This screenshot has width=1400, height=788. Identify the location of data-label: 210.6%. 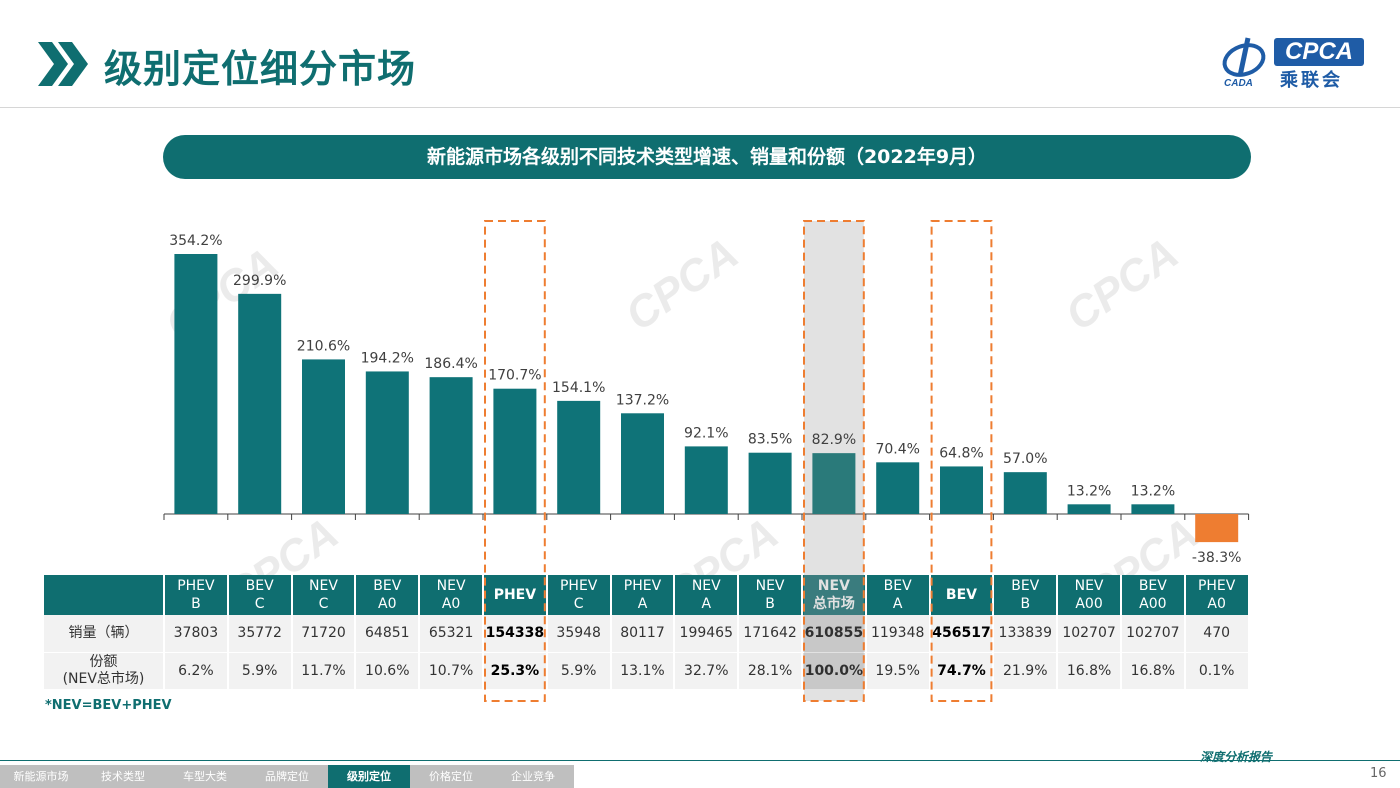
(323, 346).